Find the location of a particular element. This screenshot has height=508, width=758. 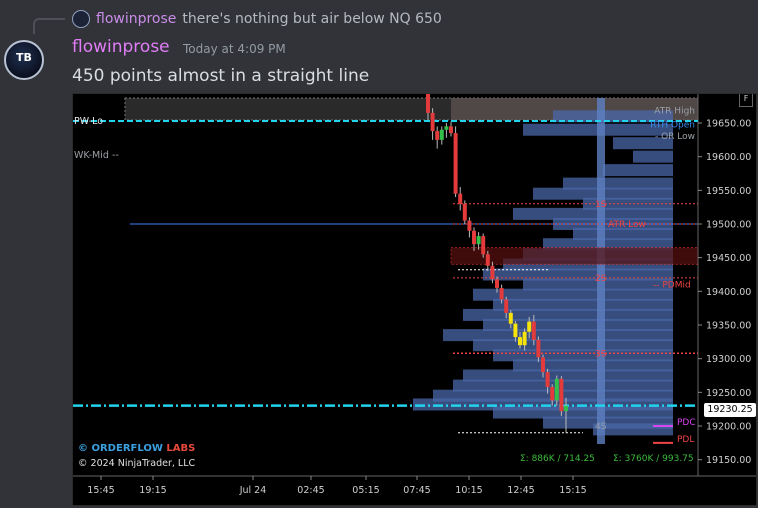

y-tick-label-9: 19200.00 is located at coordinates (728, 427).